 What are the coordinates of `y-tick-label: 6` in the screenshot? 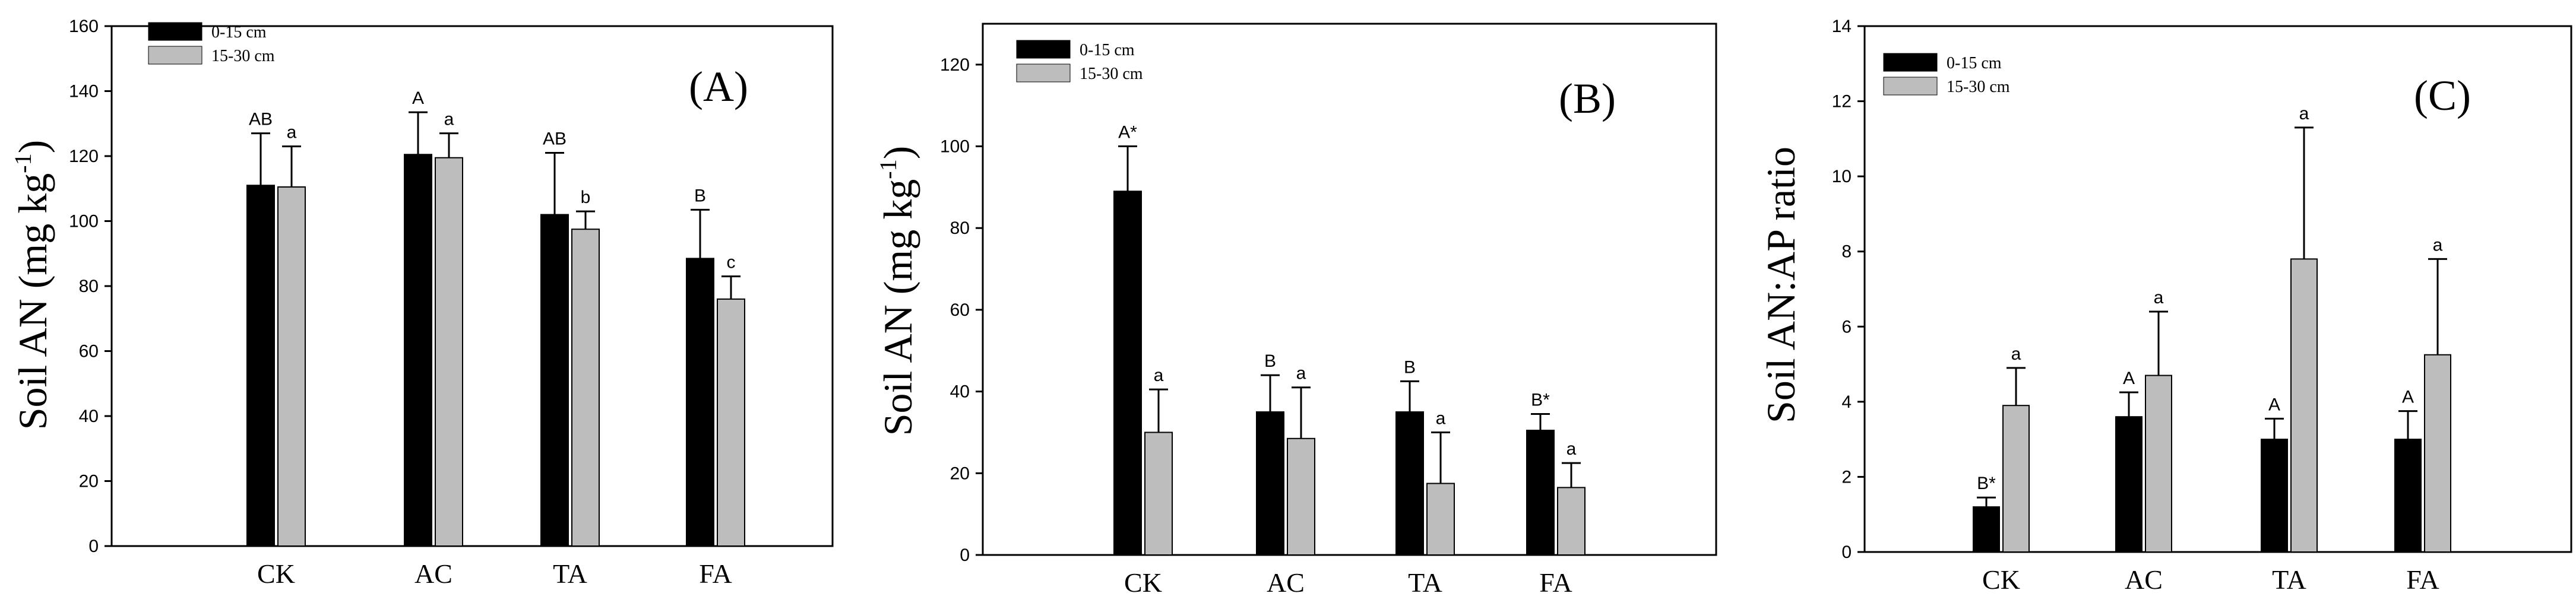 It's located at (1846, 327).